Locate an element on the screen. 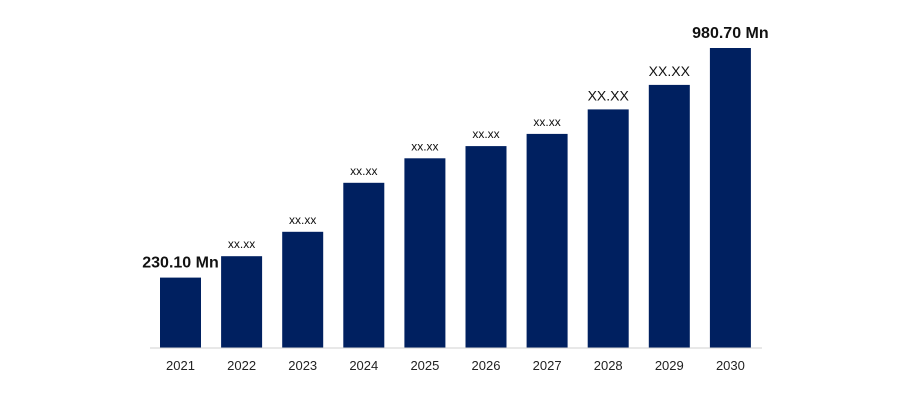  bar-2025 is located at coordinates (425, 253).